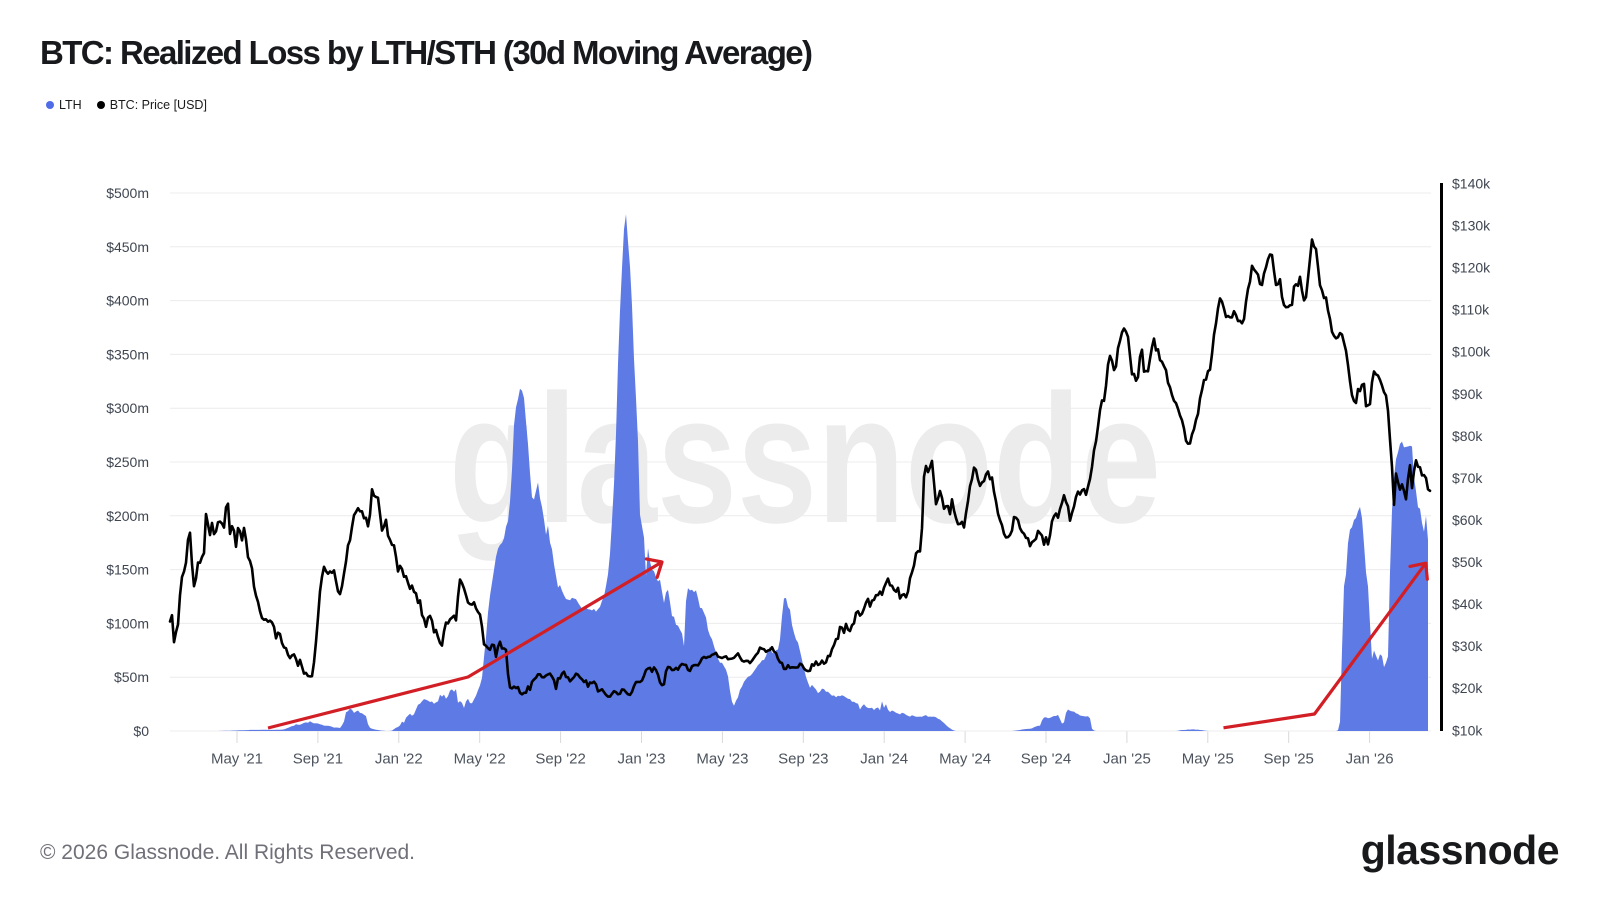 This screenshot has height=905, width=1600. I want to click on svg-text: $10k, so click(1467, 730).